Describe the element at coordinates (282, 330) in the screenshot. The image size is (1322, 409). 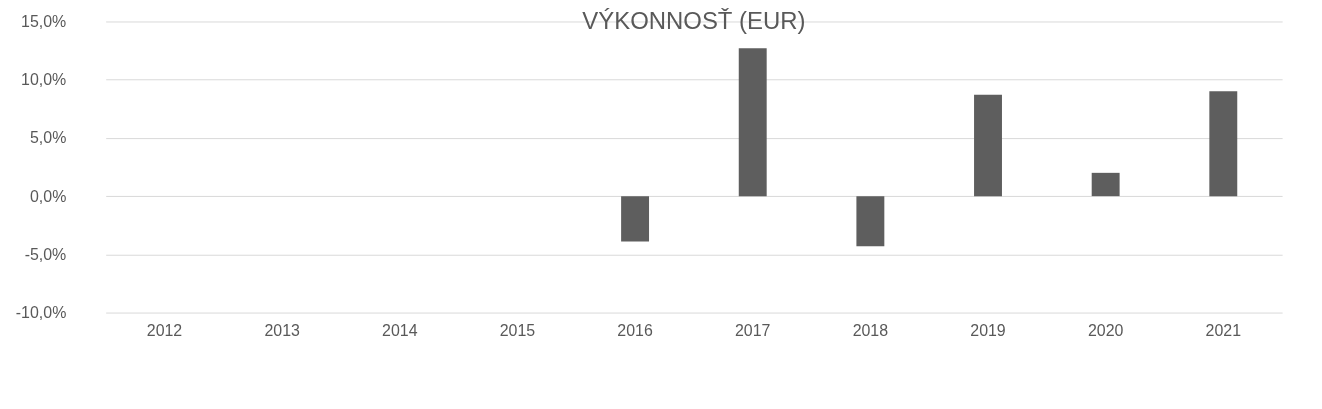
I see `x-tick-label: 2013` at that location.